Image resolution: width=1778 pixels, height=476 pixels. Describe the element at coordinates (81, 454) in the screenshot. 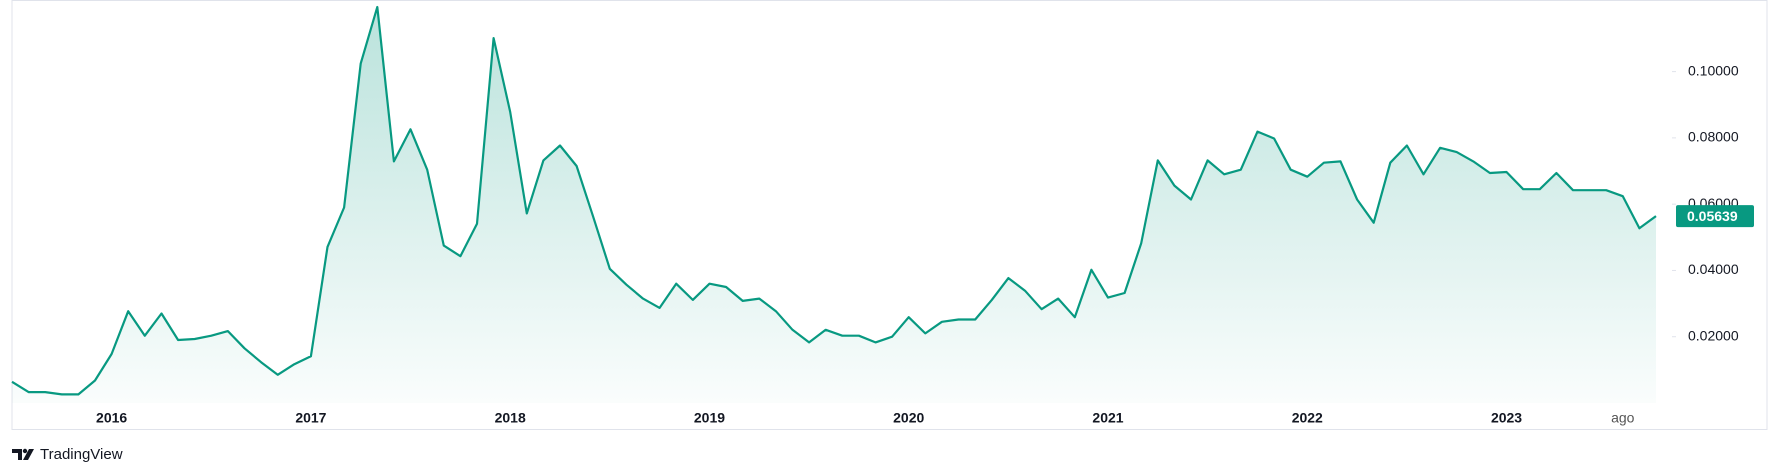

I see `brand-name: TradingView` at that location.